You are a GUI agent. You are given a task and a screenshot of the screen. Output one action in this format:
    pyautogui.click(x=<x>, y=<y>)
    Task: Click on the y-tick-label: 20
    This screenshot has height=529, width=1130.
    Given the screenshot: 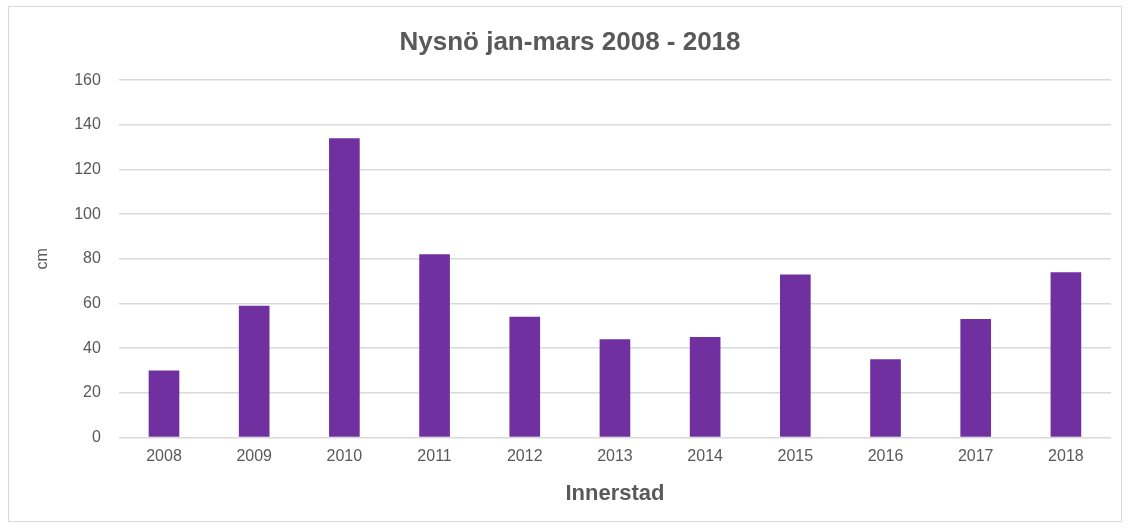 What is the action you would take?
    pyautogui.click(x=92, y=392)
    